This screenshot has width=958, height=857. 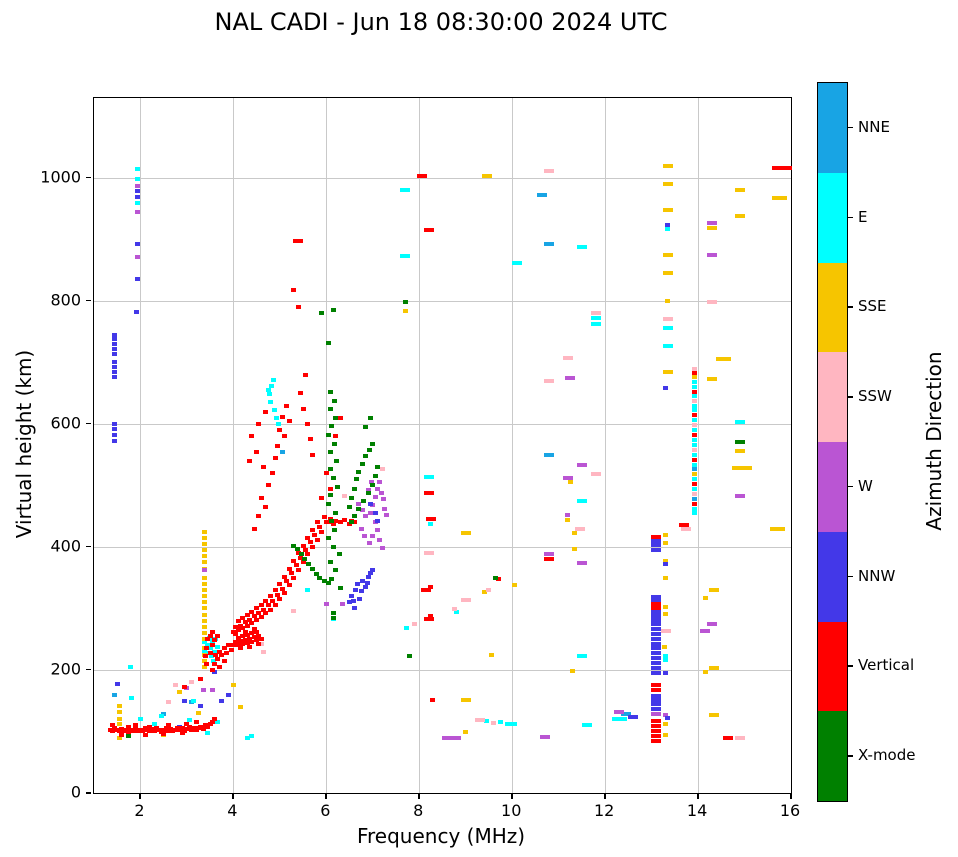 I want to click on colorbar, so click(x=832, y=442).